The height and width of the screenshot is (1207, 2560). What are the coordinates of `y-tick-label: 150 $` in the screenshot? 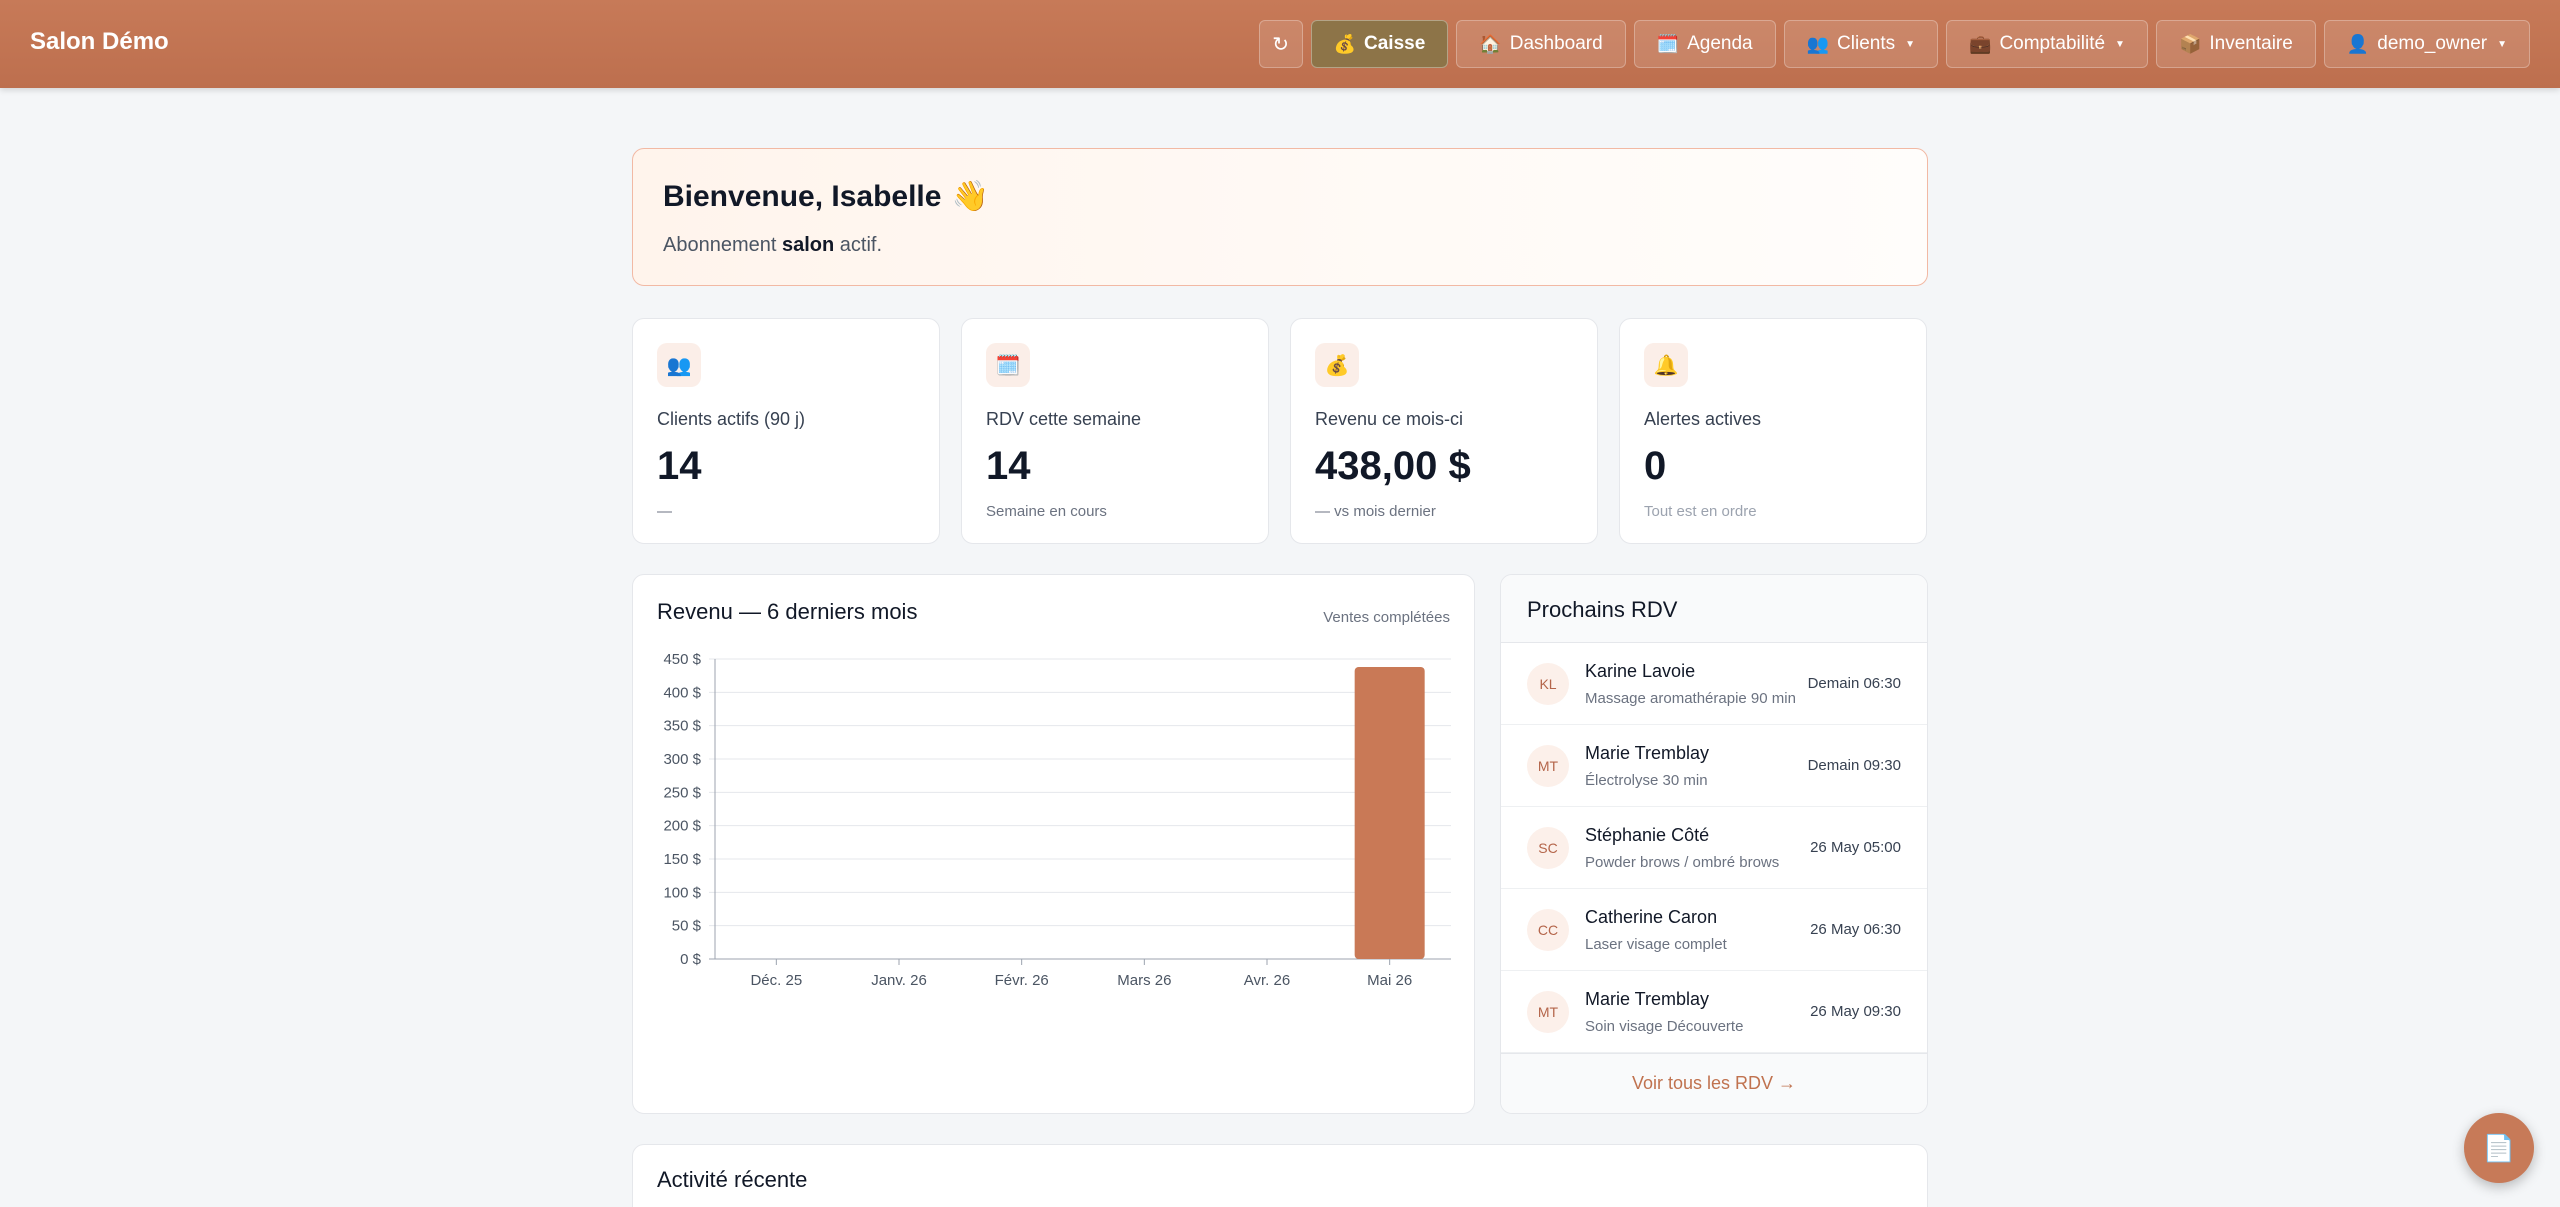 It's located at (682, 859).